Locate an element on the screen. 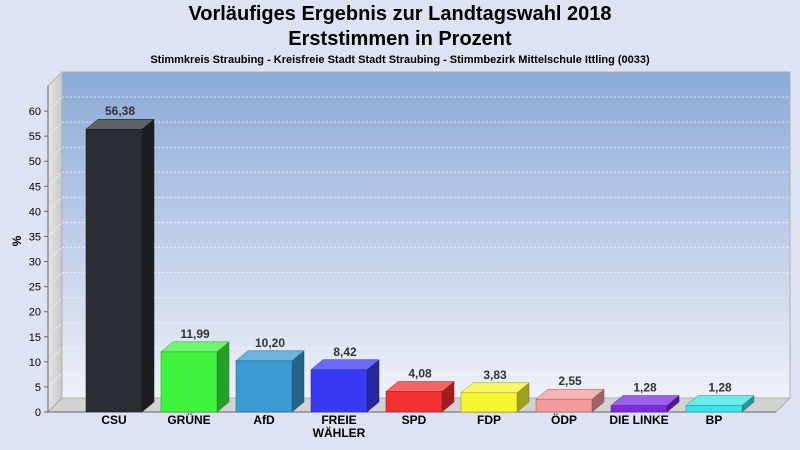  y-tick-label: 0 is located at coordinates (38, 413).